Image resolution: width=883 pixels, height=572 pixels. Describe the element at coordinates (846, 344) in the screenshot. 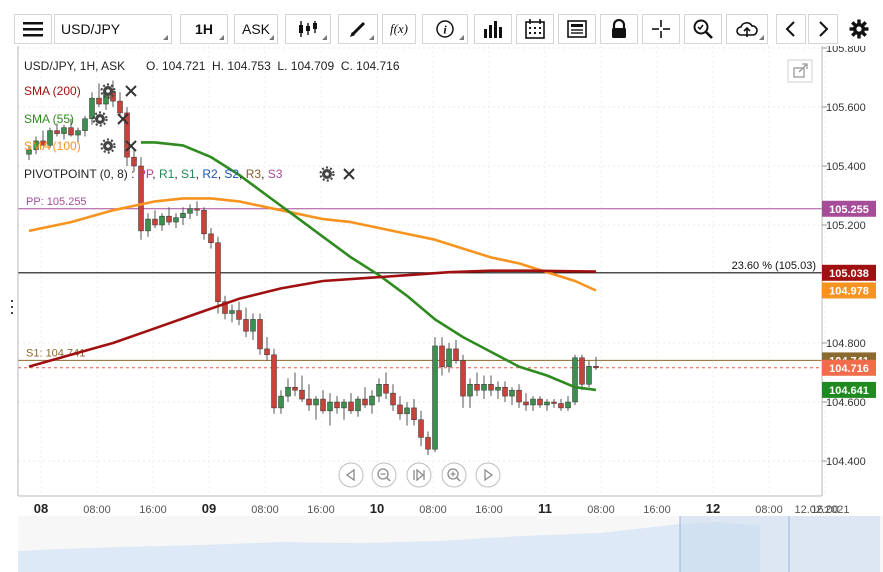

I see `y-tick-label: 104.800` at that location.